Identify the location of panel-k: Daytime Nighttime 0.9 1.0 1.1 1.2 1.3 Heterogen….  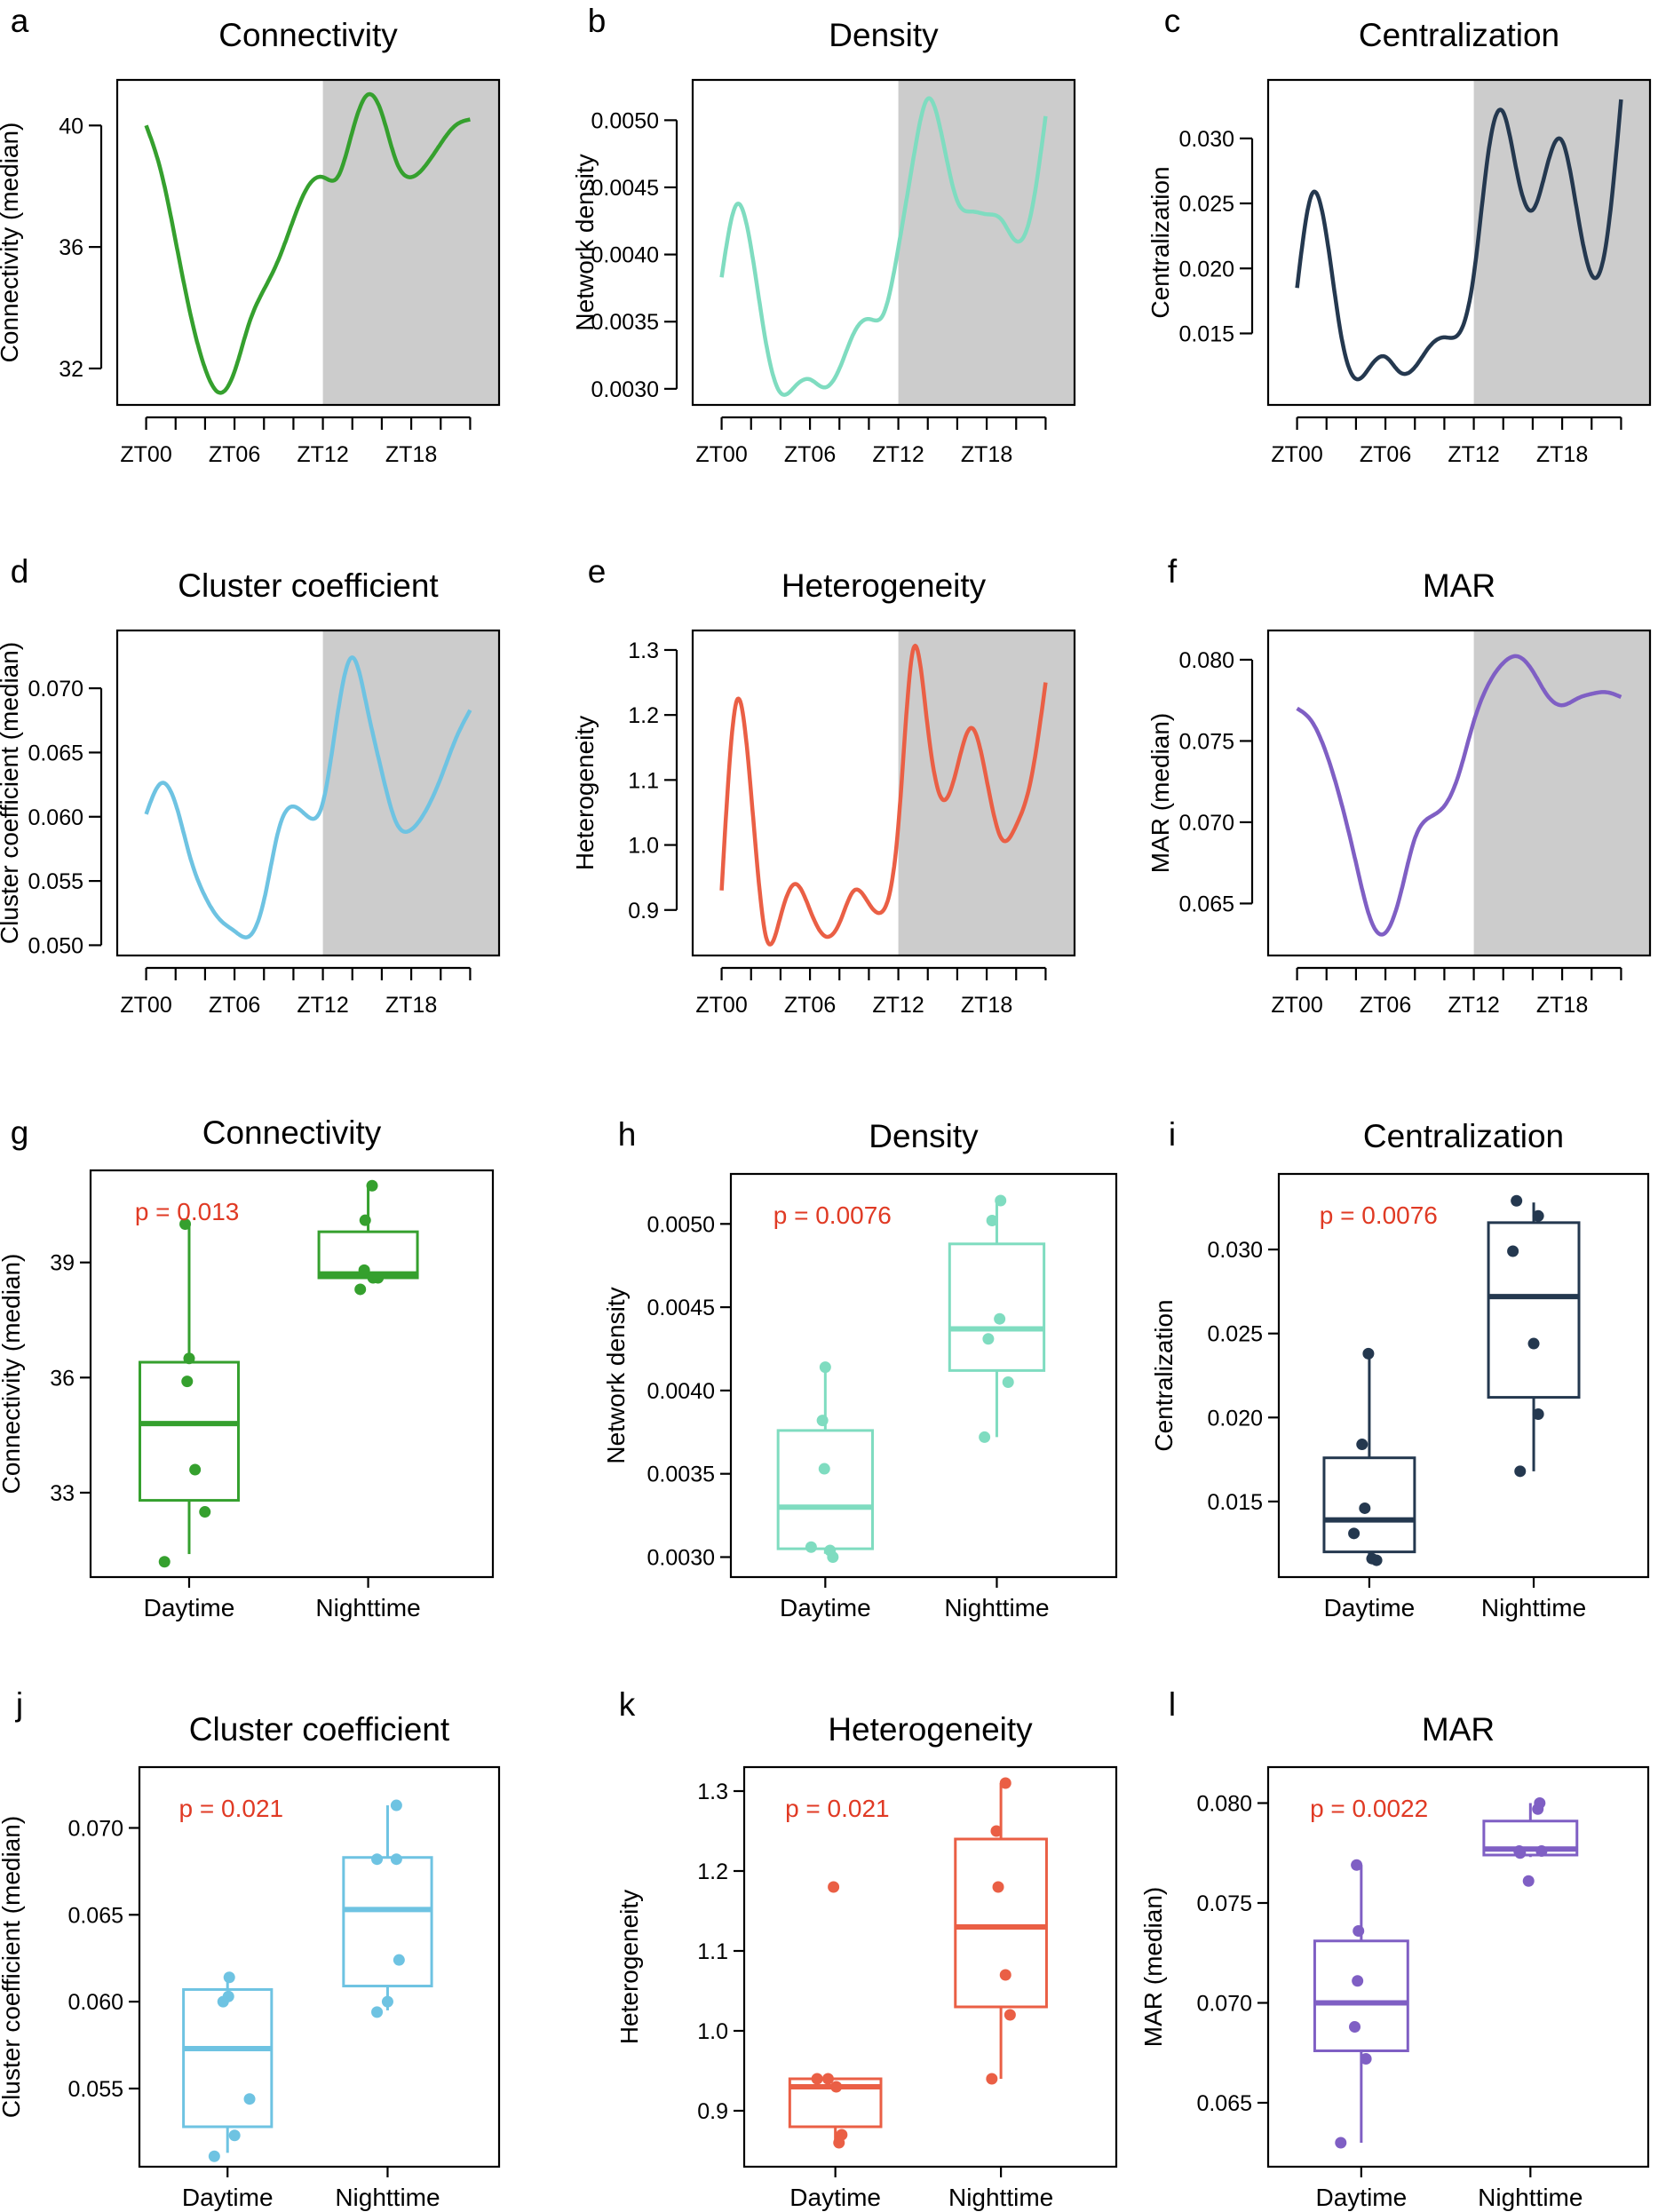
(867, 1948).